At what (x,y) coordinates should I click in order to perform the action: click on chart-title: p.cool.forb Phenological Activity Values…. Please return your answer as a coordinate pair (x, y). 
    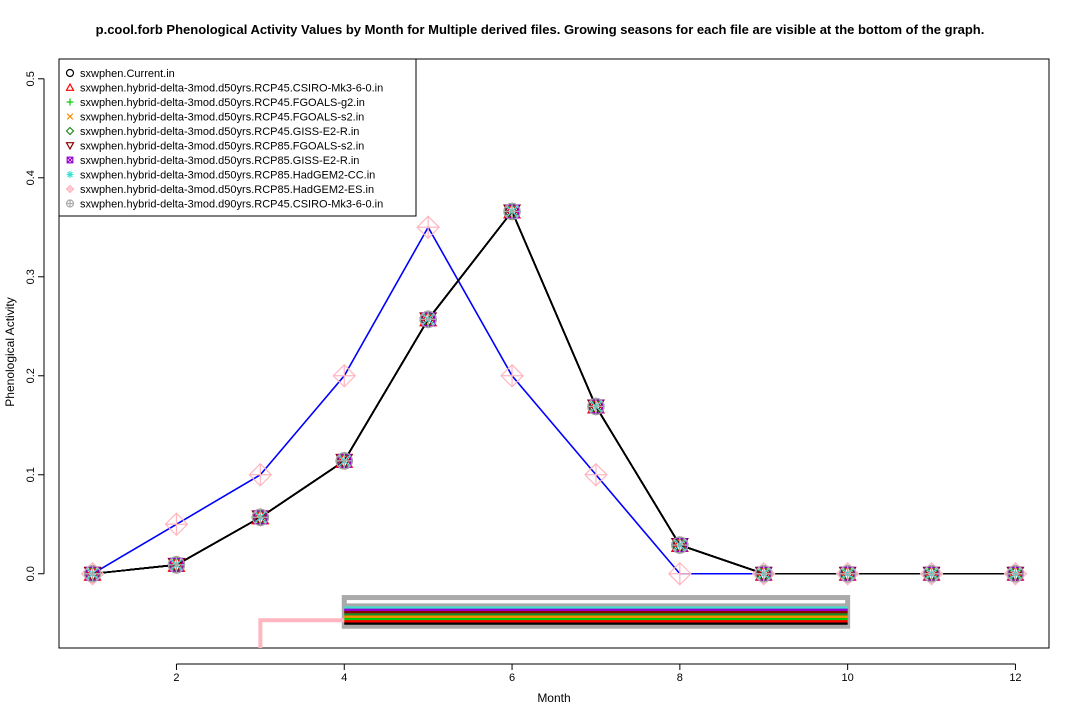
    Looking at the image, I should click on (540, 29).